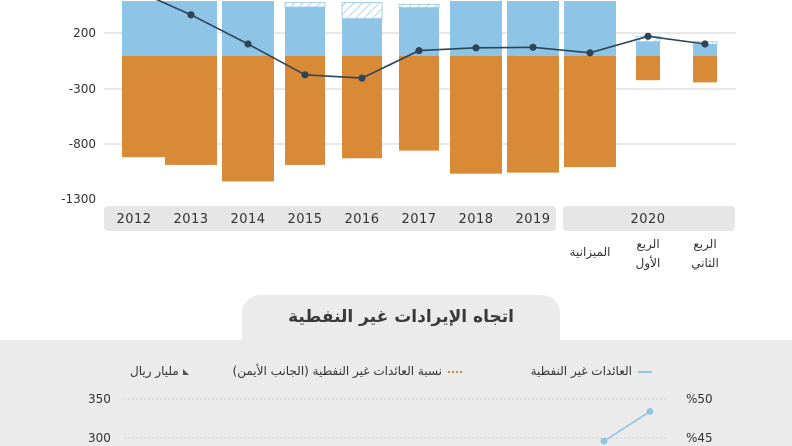 Image resolution: width=792 pixels, height=446 pixels. I want to click on x-sublabel: الربع الثاني, so click(705, 253).